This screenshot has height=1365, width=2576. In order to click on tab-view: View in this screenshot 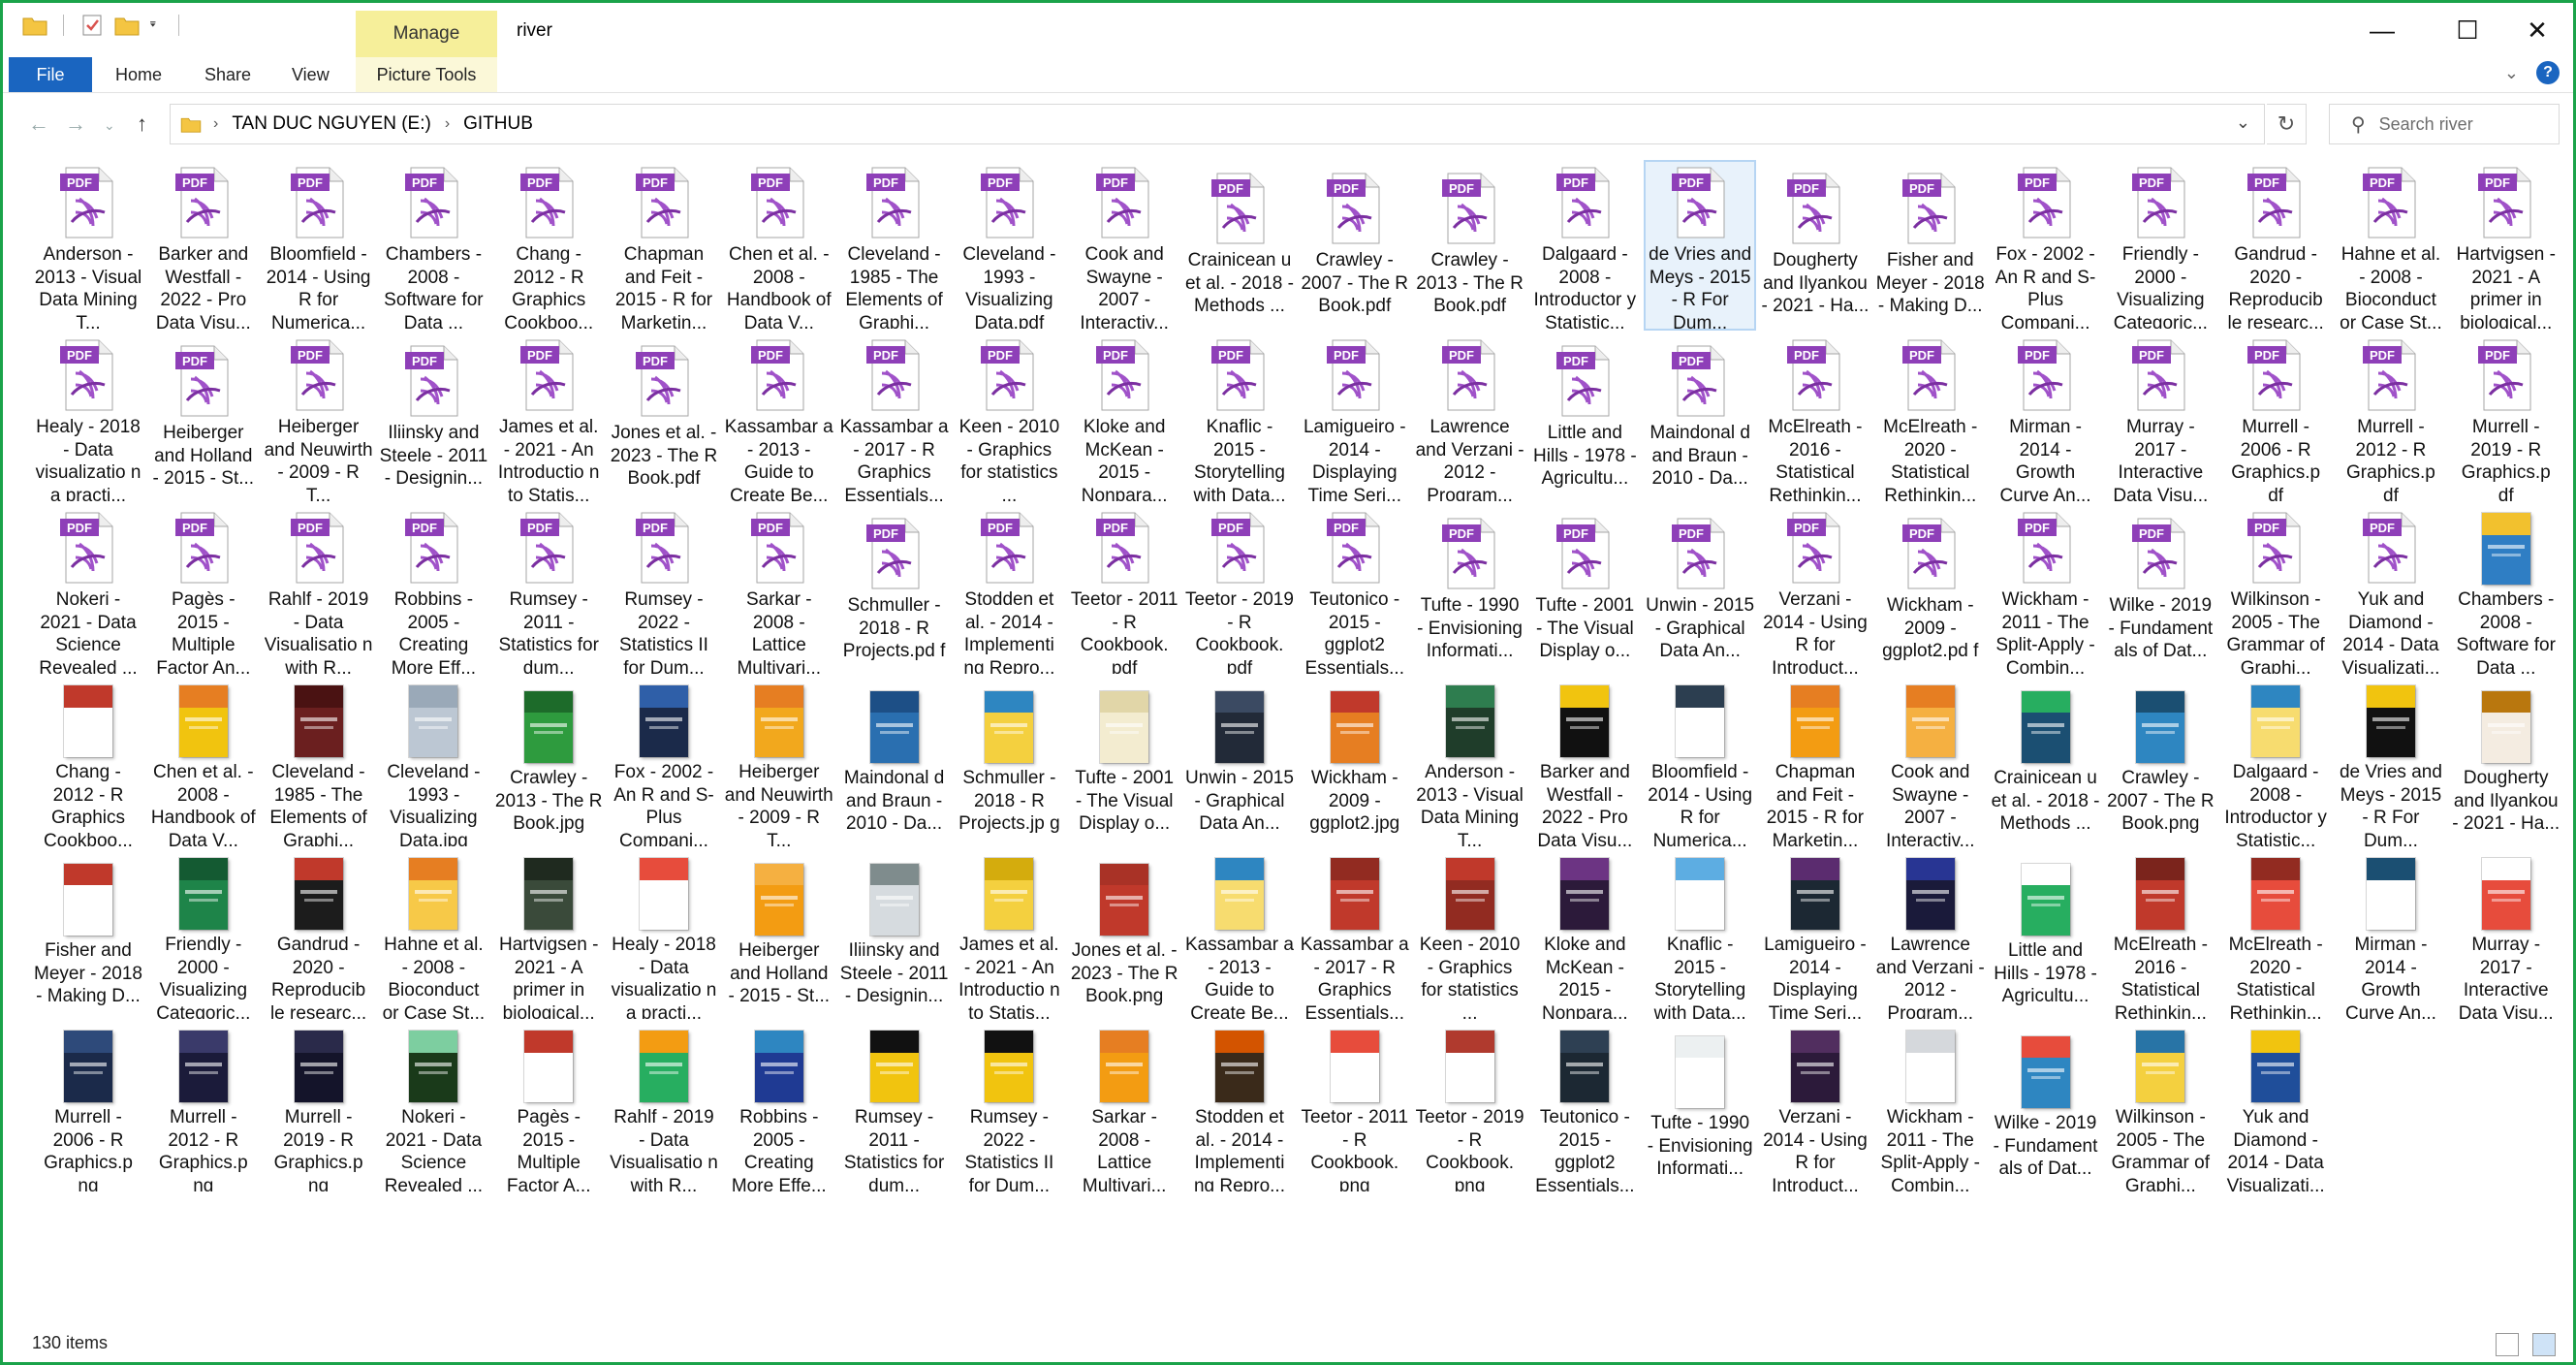, I will do `click(311, 74)`.